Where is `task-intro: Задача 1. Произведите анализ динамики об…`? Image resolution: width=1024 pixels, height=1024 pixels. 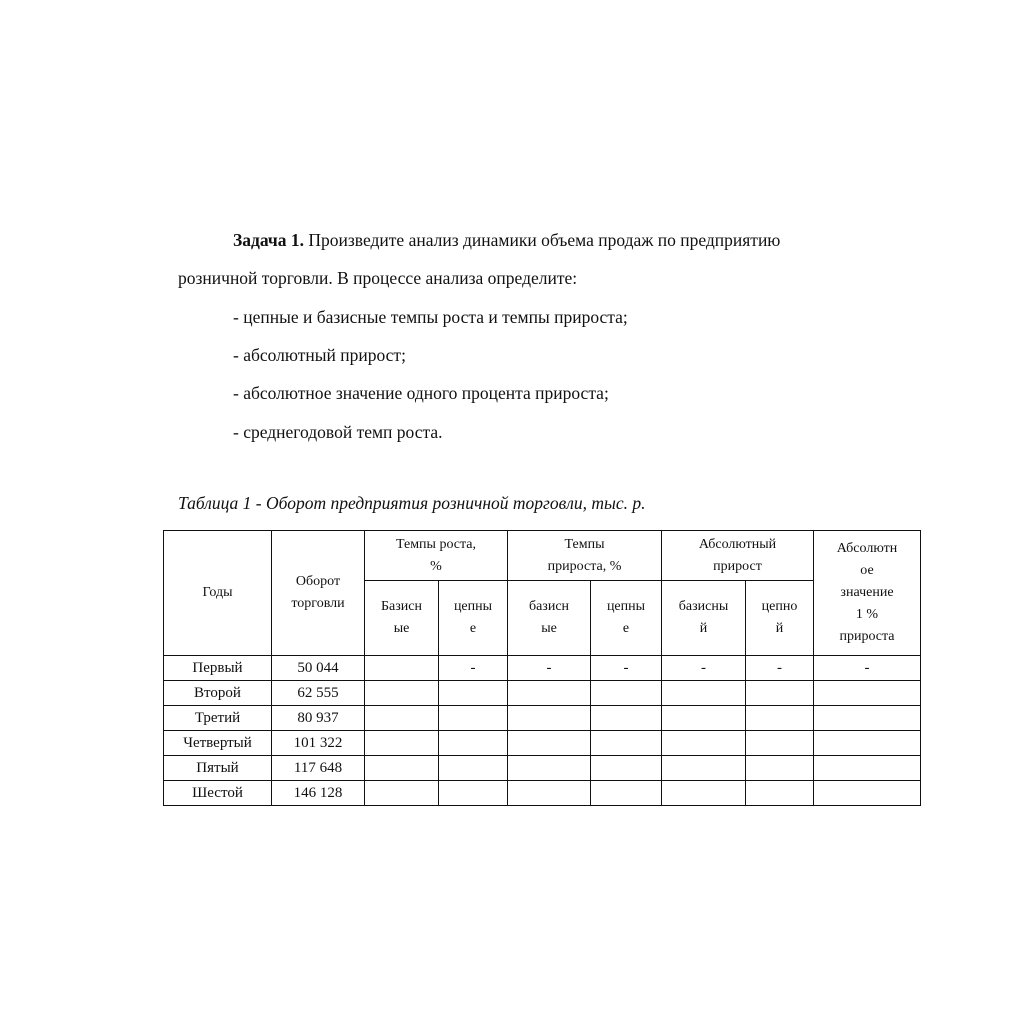 task-intro: Задача 1. Произведите анализ динамики об… is located at coordinates (506, 240).